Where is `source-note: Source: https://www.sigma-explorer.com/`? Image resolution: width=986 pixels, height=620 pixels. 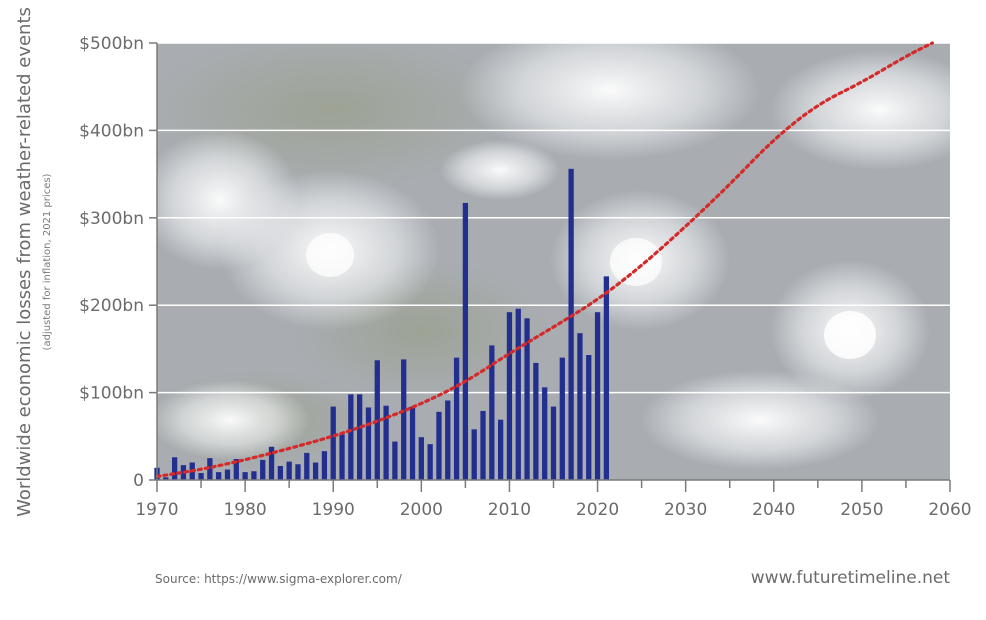
source-note: Source: https://www.sigma-explorer.com/ is located at coordinates (278, 579).